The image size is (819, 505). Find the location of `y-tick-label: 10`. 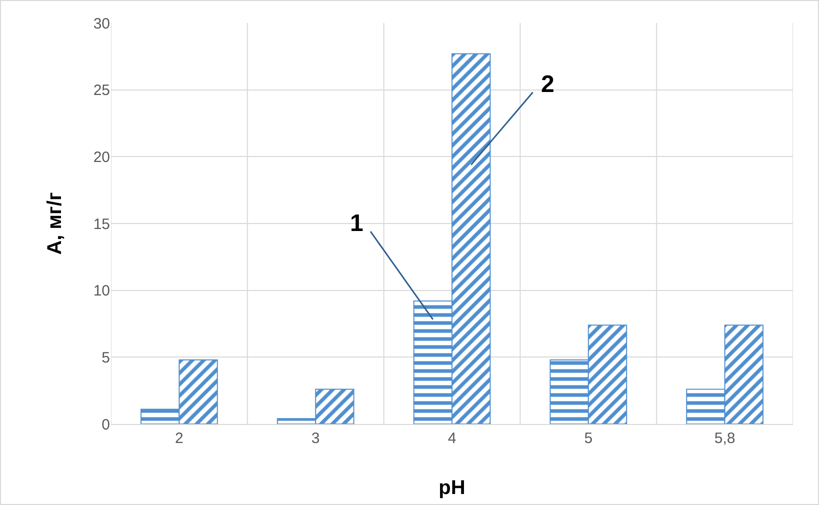

y-tick-label: 10 is located at coordinates (101, 291).